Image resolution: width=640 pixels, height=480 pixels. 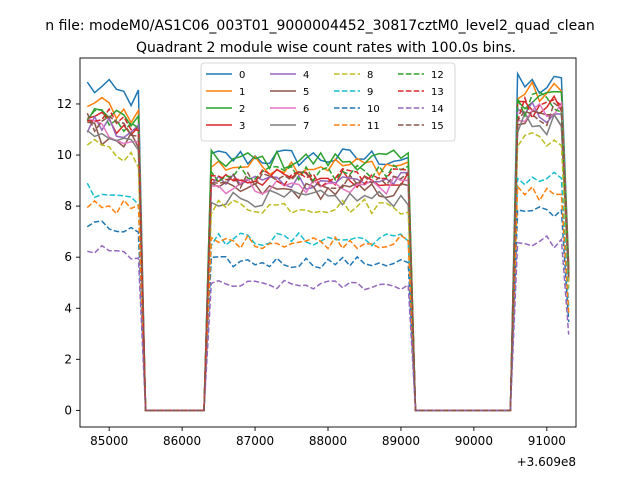 What do you see at coordinates (437, 126) in the screenshot?
I see `legend-label-15: 15` at bounding box center [437, 126].